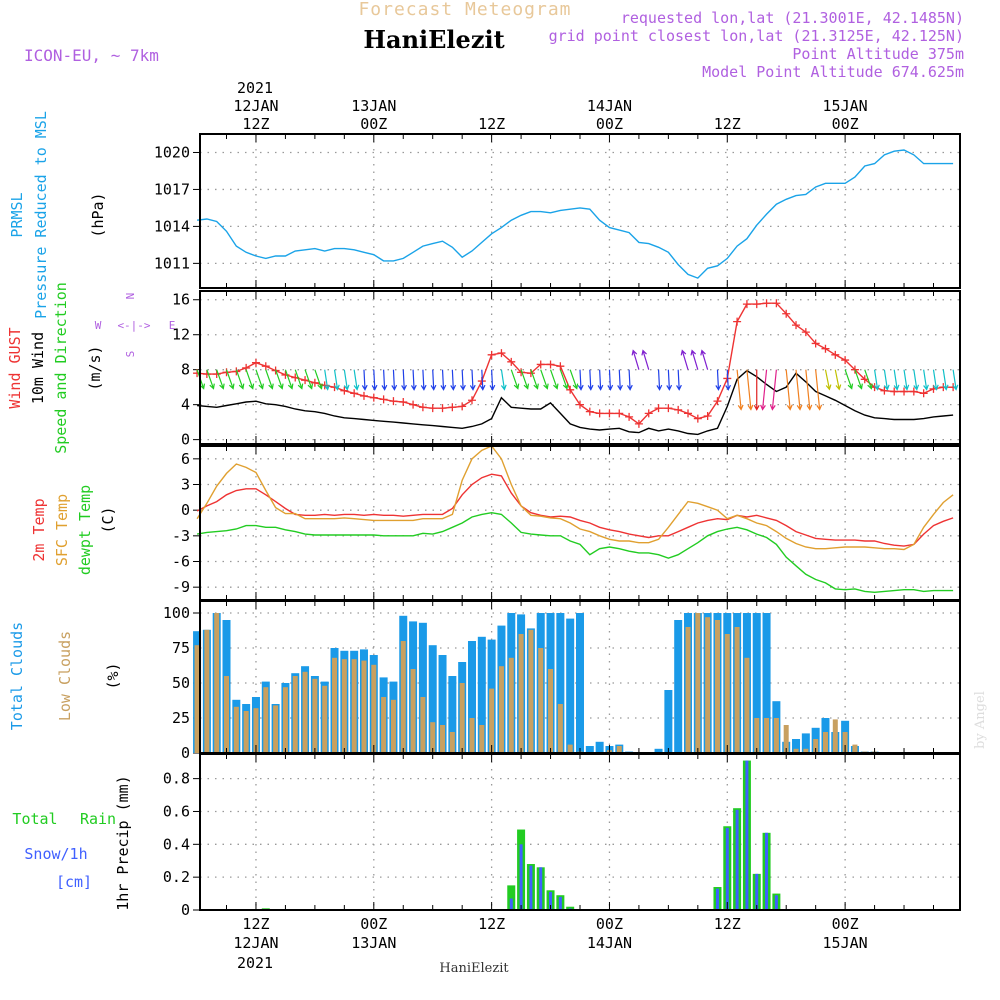 Image resolution: width=1000 pixels, height=1000 pixels. Describe the element at coordinates (172, 189) in the screenshot. I see `ytick-label-pressure: 1017` at that location.